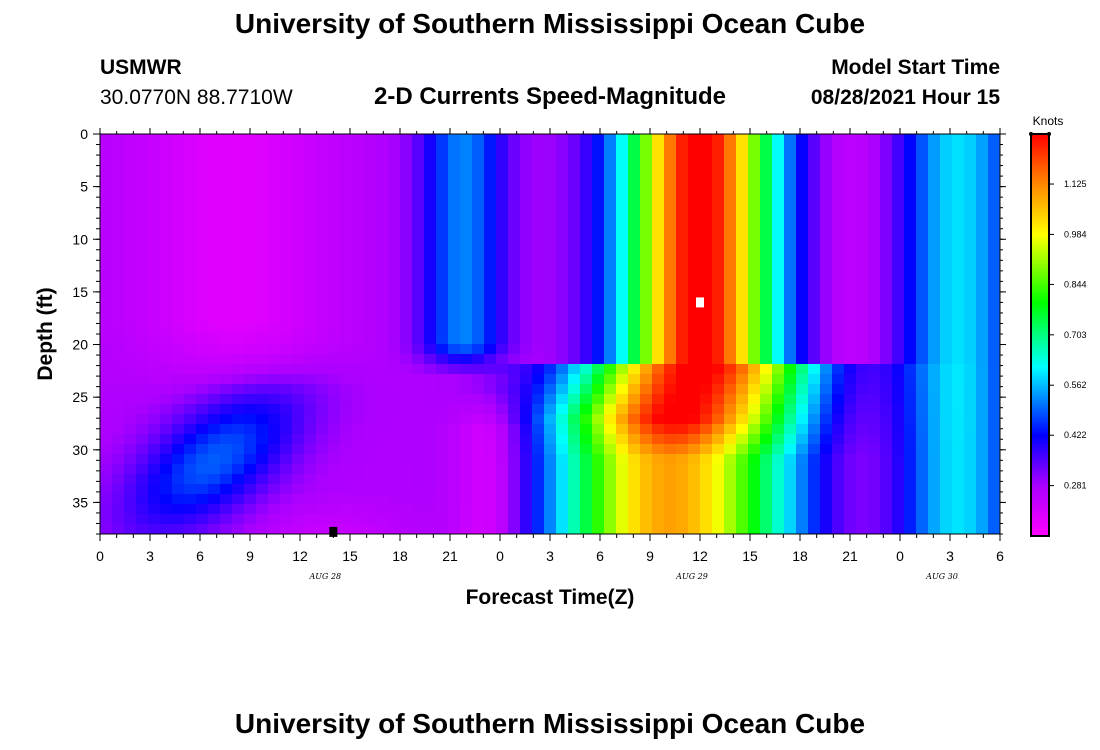 The height and width of the screenshot is (750, 1100). Describe the element at coordinates (80, 502) in the screenshot. I see `y-tick-label: 35` at that location.